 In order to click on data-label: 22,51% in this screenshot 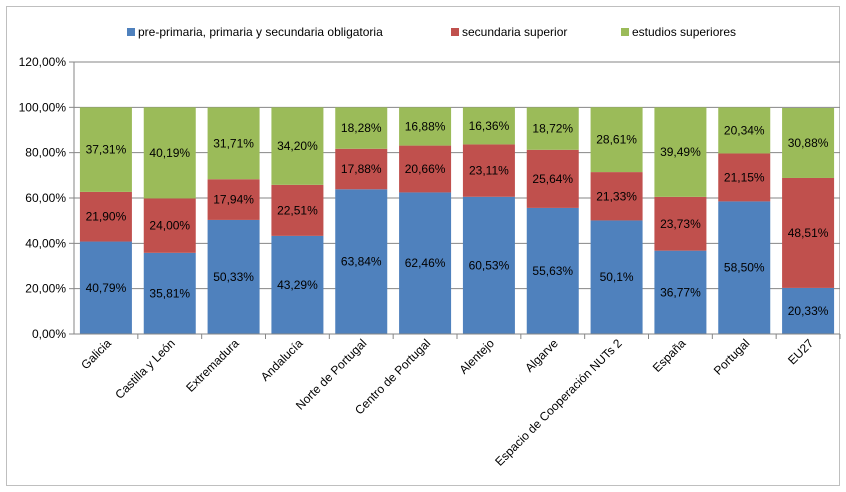, I will do `click(297, 210)`.